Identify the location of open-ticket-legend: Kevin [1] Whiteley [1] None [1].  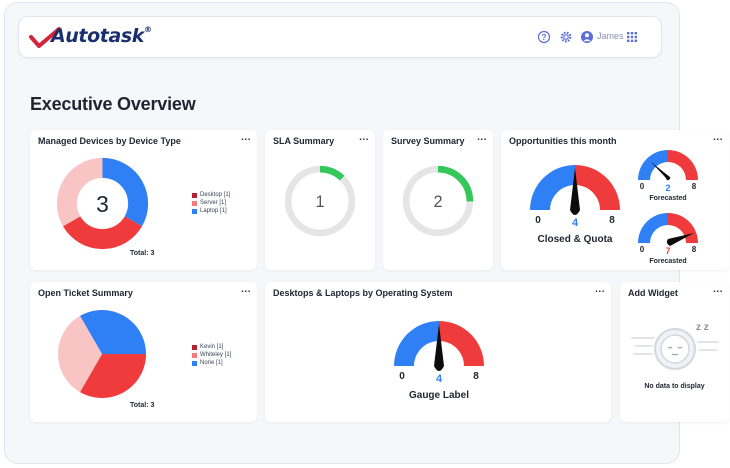
(211, 355).